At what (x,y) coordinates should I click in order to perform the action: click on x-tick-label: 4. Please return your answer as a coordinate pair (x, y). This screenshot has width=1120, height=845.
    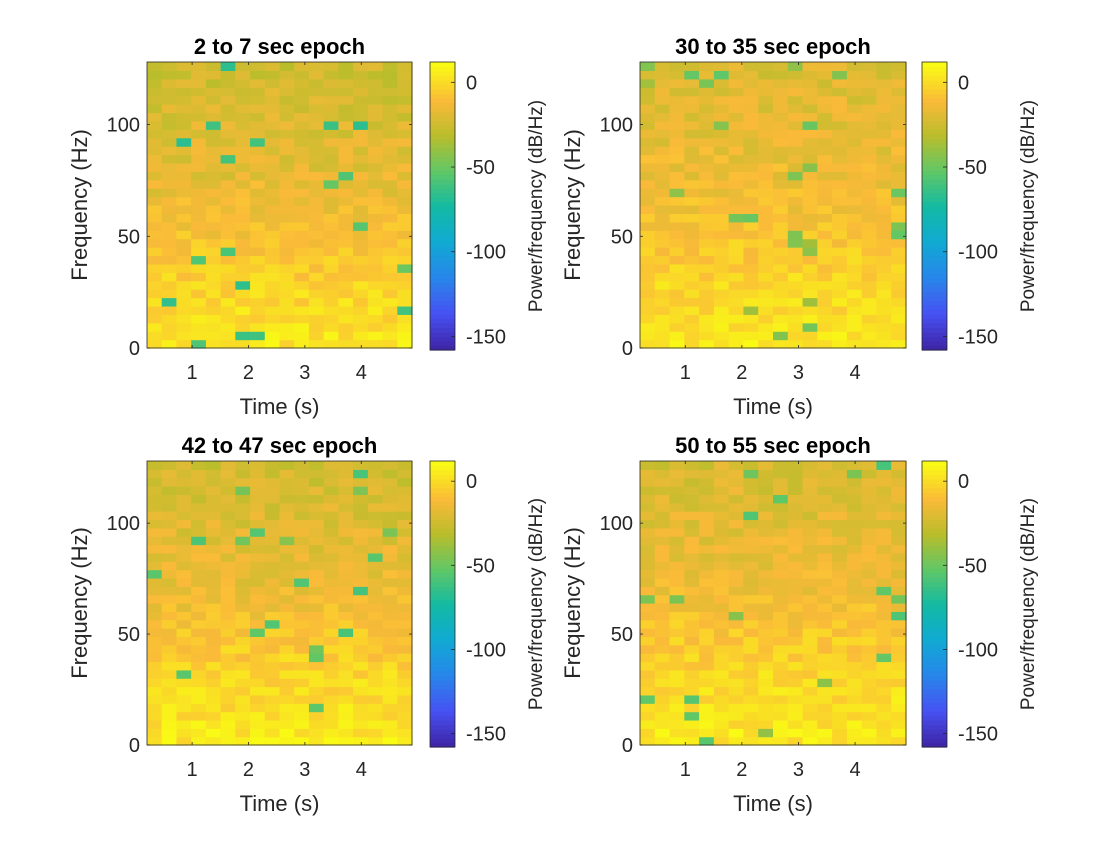
    Looking at the image, I should click on (361, 770).